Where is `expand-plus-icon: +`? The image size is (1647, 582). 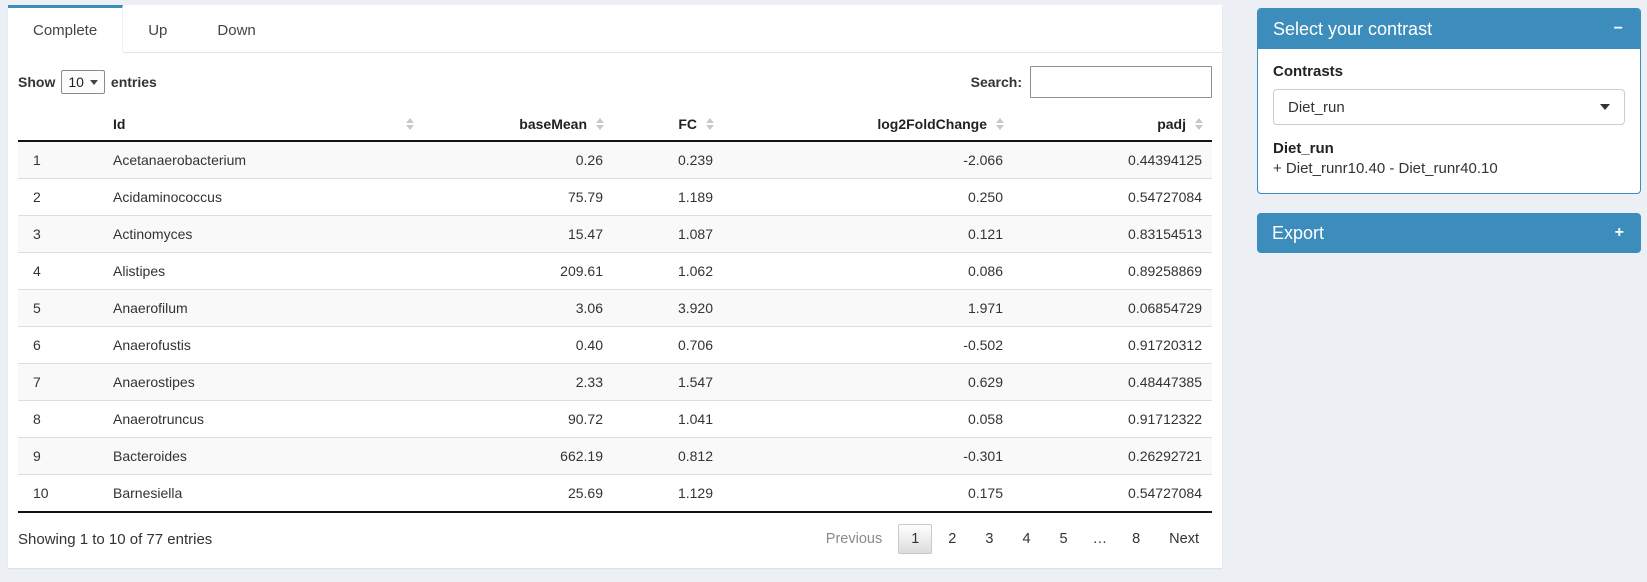 expand-plus-icon: + is located at coordinates (1619, 232).